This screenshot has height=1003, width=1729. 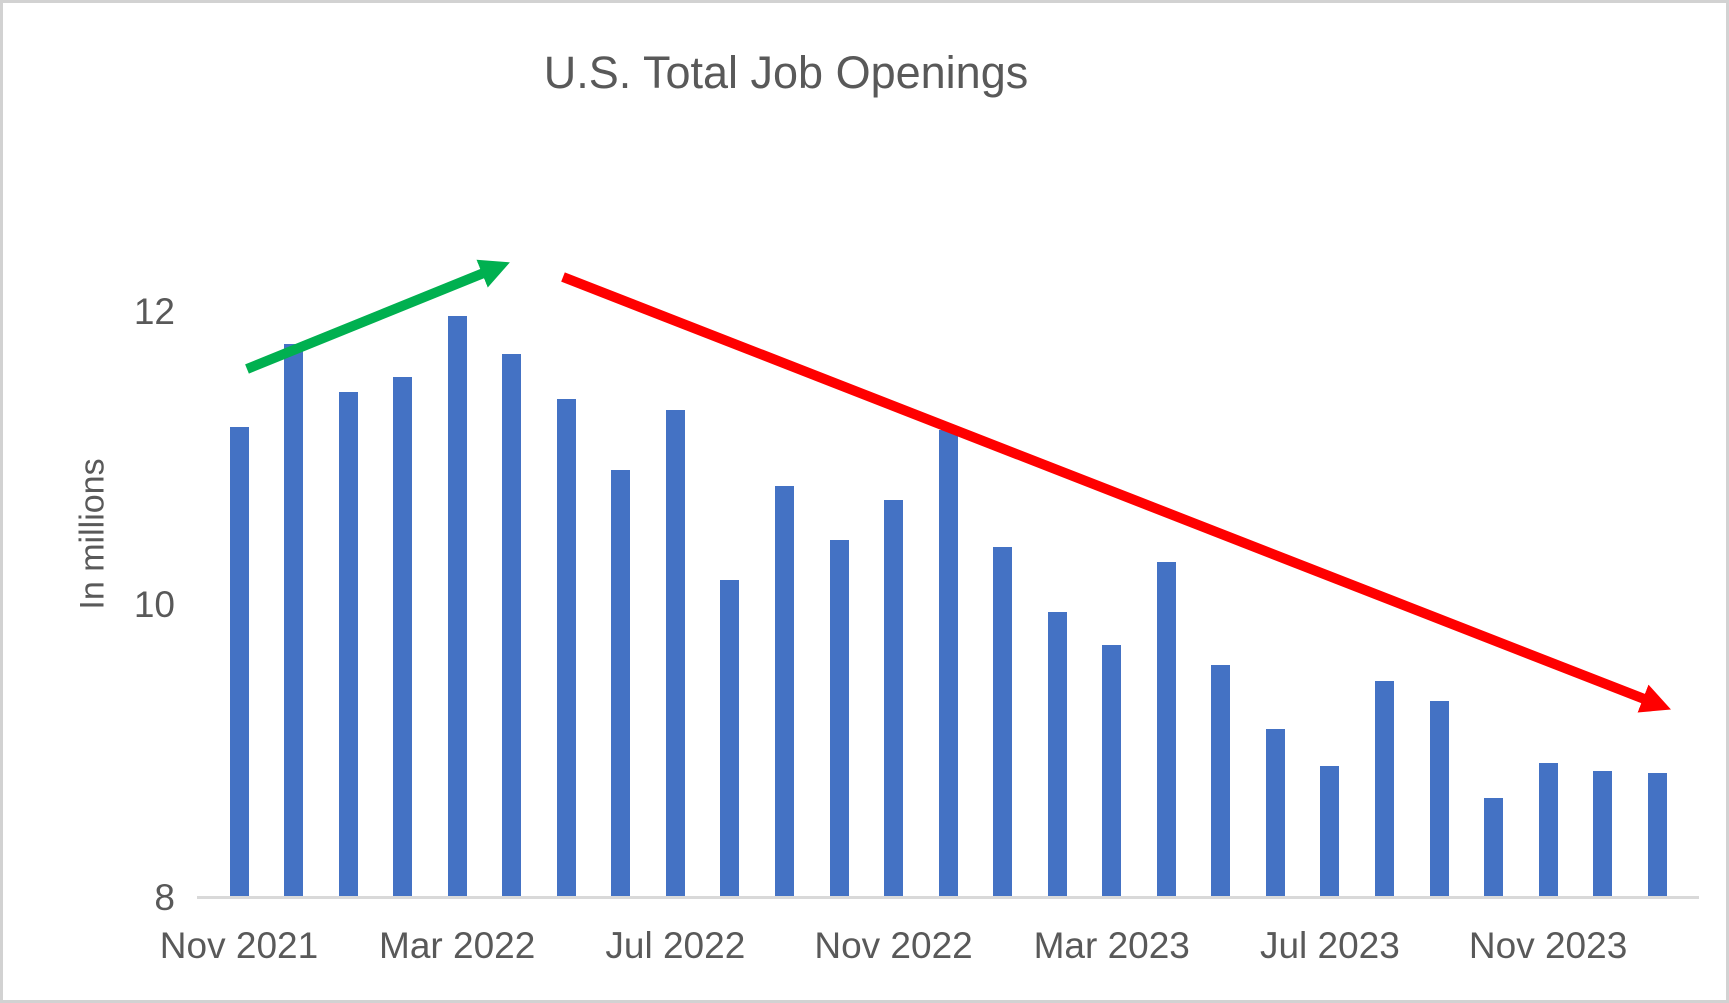 What do you see at coordinates (1548, 829) in the screenshot?
I see `bar-nov-2023` at bounding box center [1548, 829].